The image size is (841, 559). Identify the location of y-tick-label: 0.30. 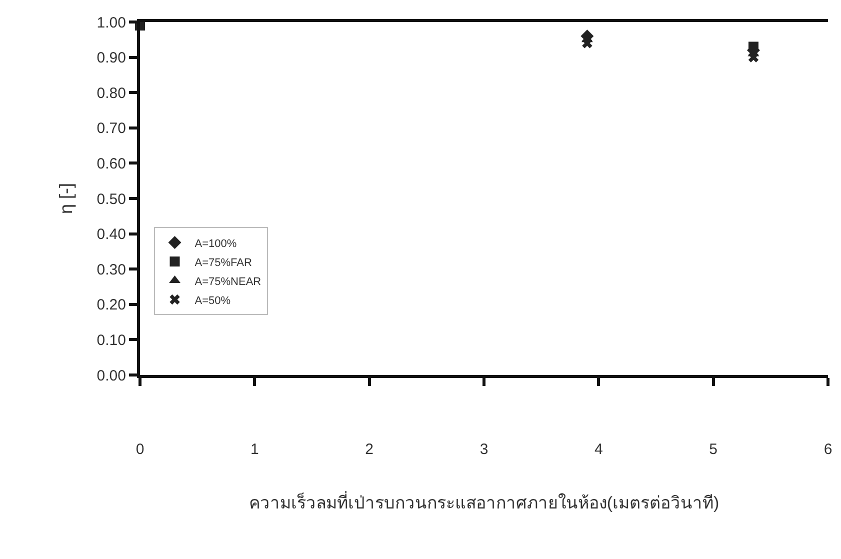
(111, 269).